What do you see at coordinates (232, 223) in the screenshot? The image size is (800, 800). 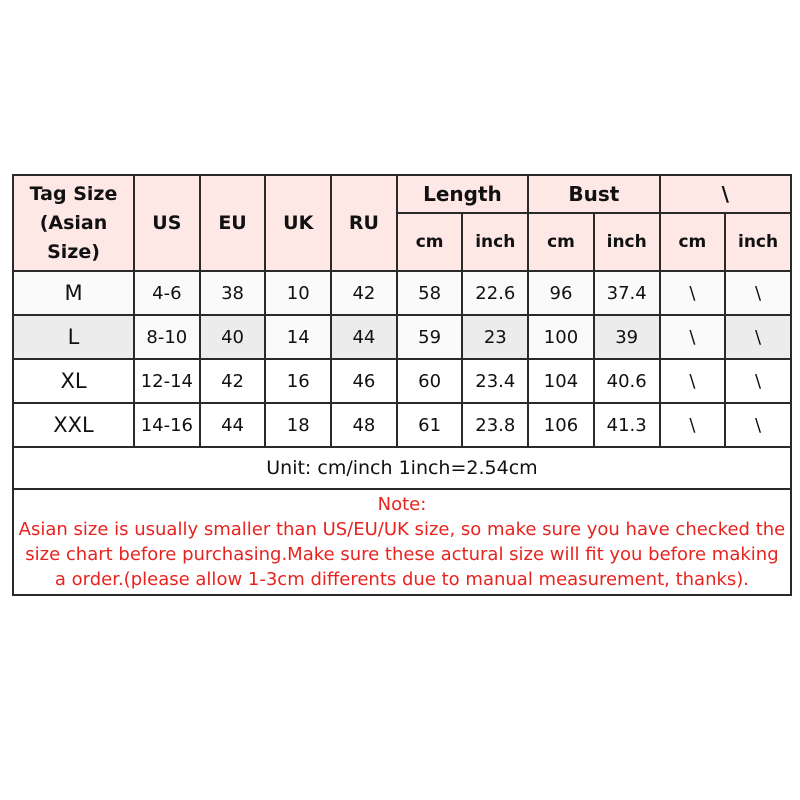 I see `header-eu: EU` at bounding box center [232, 223].